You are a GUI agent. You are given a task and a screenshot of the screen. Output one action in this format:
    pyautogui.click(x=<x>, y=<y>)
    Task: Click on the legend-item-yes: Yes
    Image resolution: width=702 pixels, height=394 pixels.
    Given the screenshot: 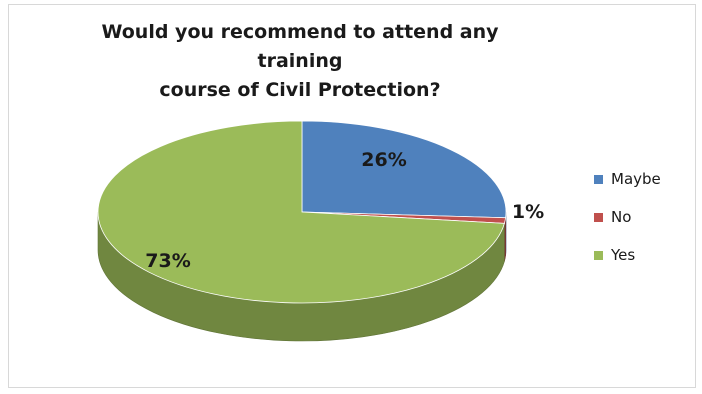 What is the action you would take?
    pyautogui.click(x=627, y=255)
    